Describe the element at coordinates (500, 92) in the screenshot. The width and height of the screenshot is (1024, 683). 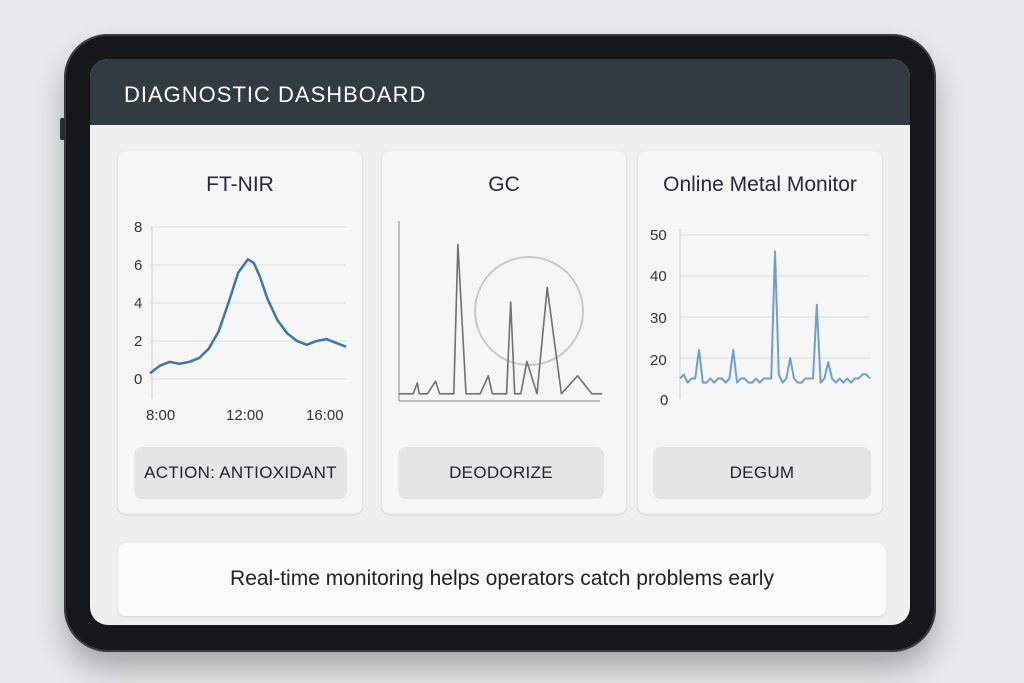
I see `dashboard-header: DIAGNOSTIC DASHBOARD` at that location.